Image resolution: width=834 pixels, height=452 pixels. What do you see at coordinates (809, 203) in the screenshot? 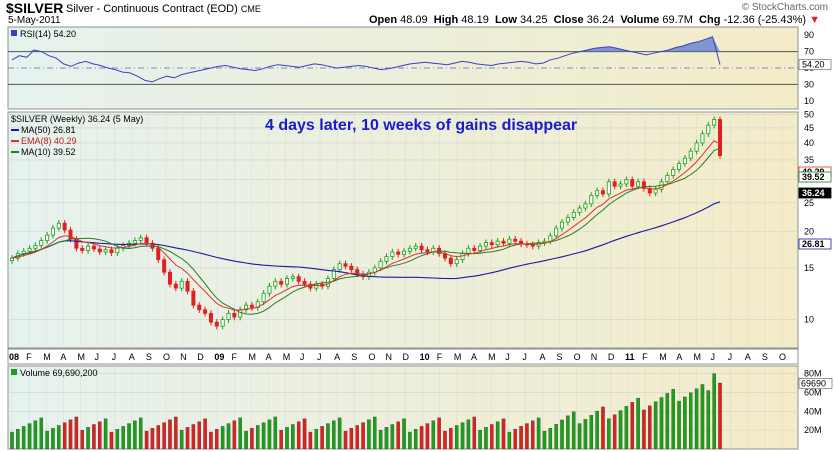
I see `price-tick-label: 25` at bounding box center [809, 203].